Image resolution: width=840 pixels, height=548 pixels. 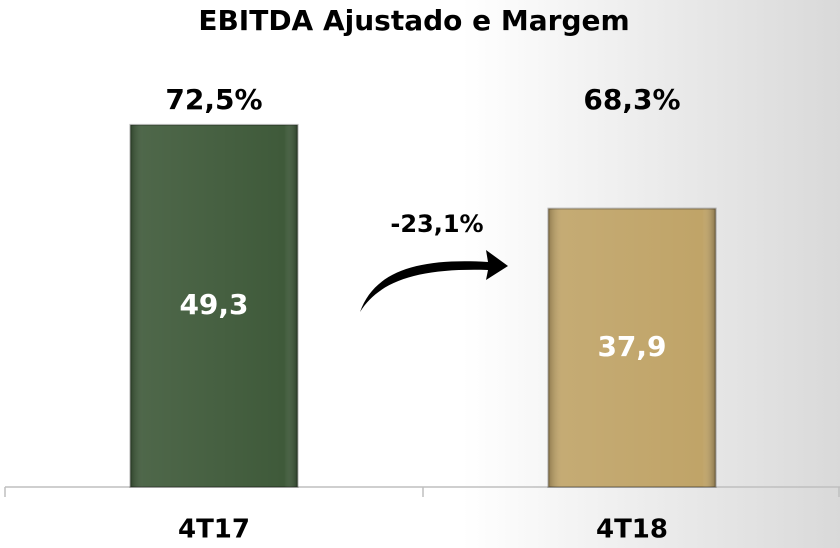 I want to click on x-tick-label: 4T17, so click(x=214, y=530).